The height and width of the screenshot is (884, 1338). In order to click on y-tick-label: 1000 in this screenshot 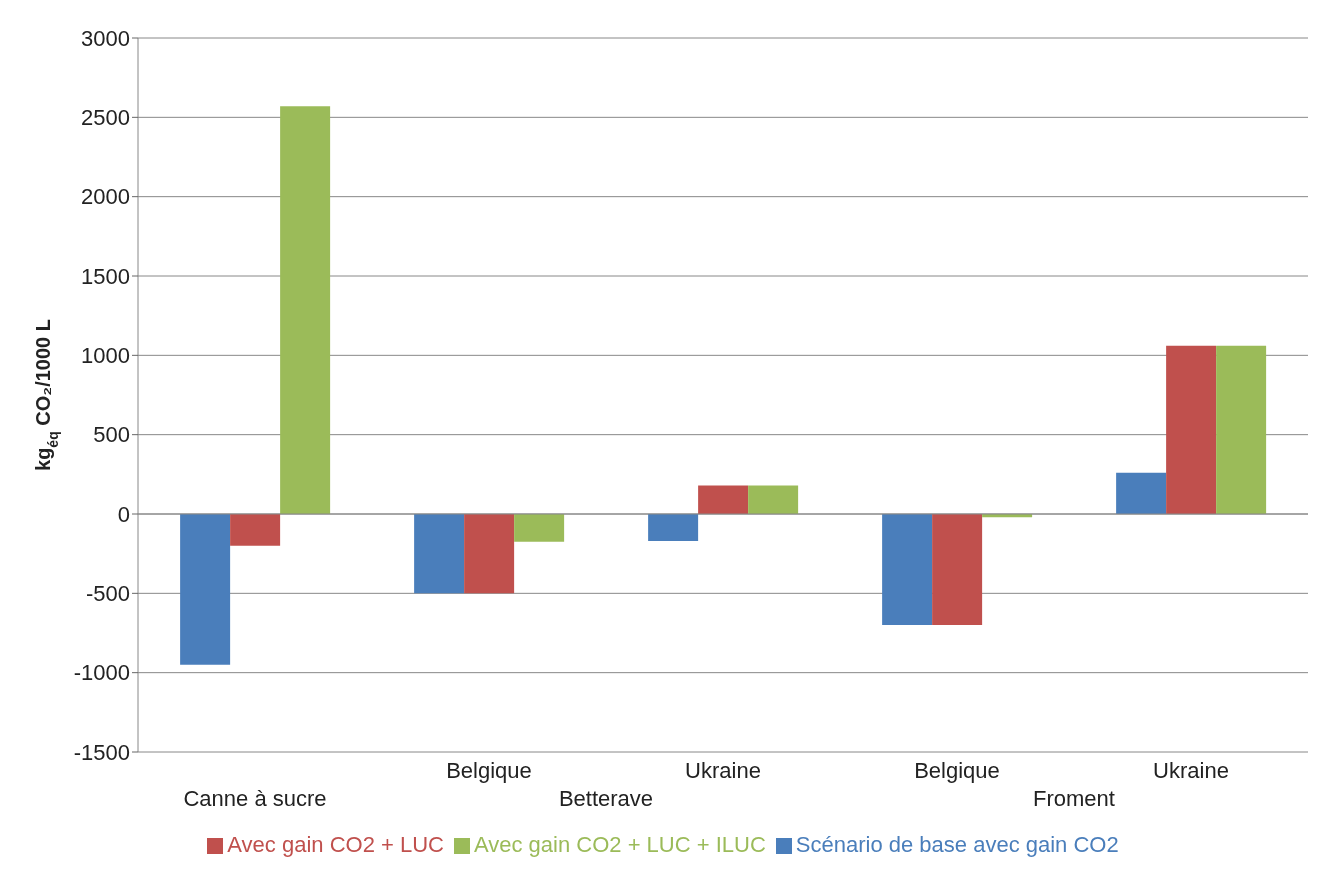, I will do `click(105, 356)`.